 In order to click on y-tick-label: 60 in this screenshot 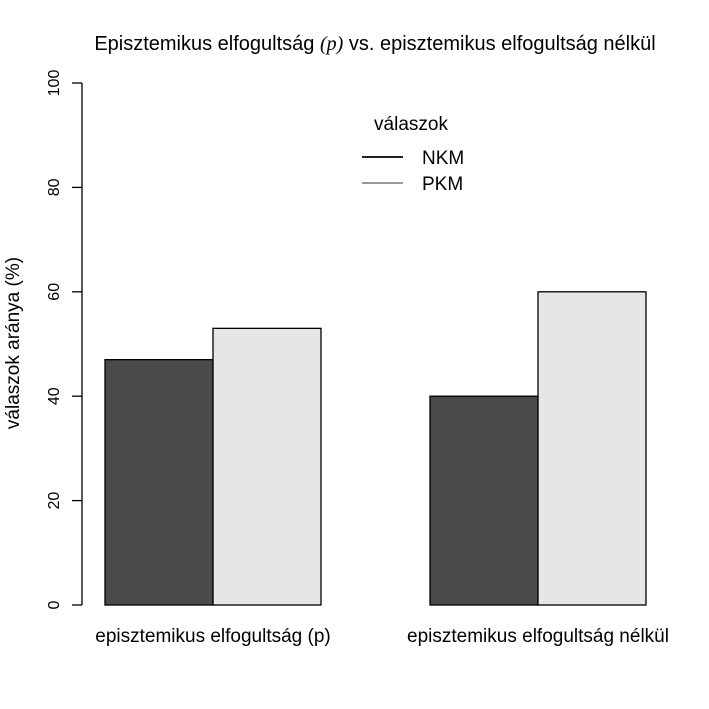, I will do `click(54, 292)`.